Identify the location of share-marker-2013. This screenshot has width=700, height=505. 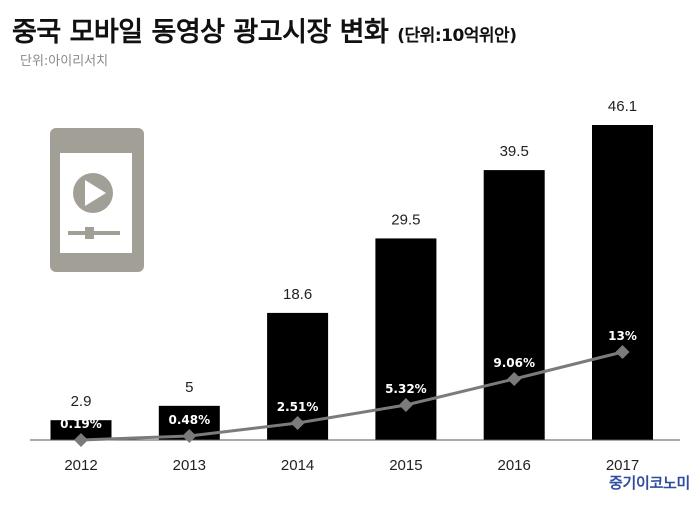
(189, 436).